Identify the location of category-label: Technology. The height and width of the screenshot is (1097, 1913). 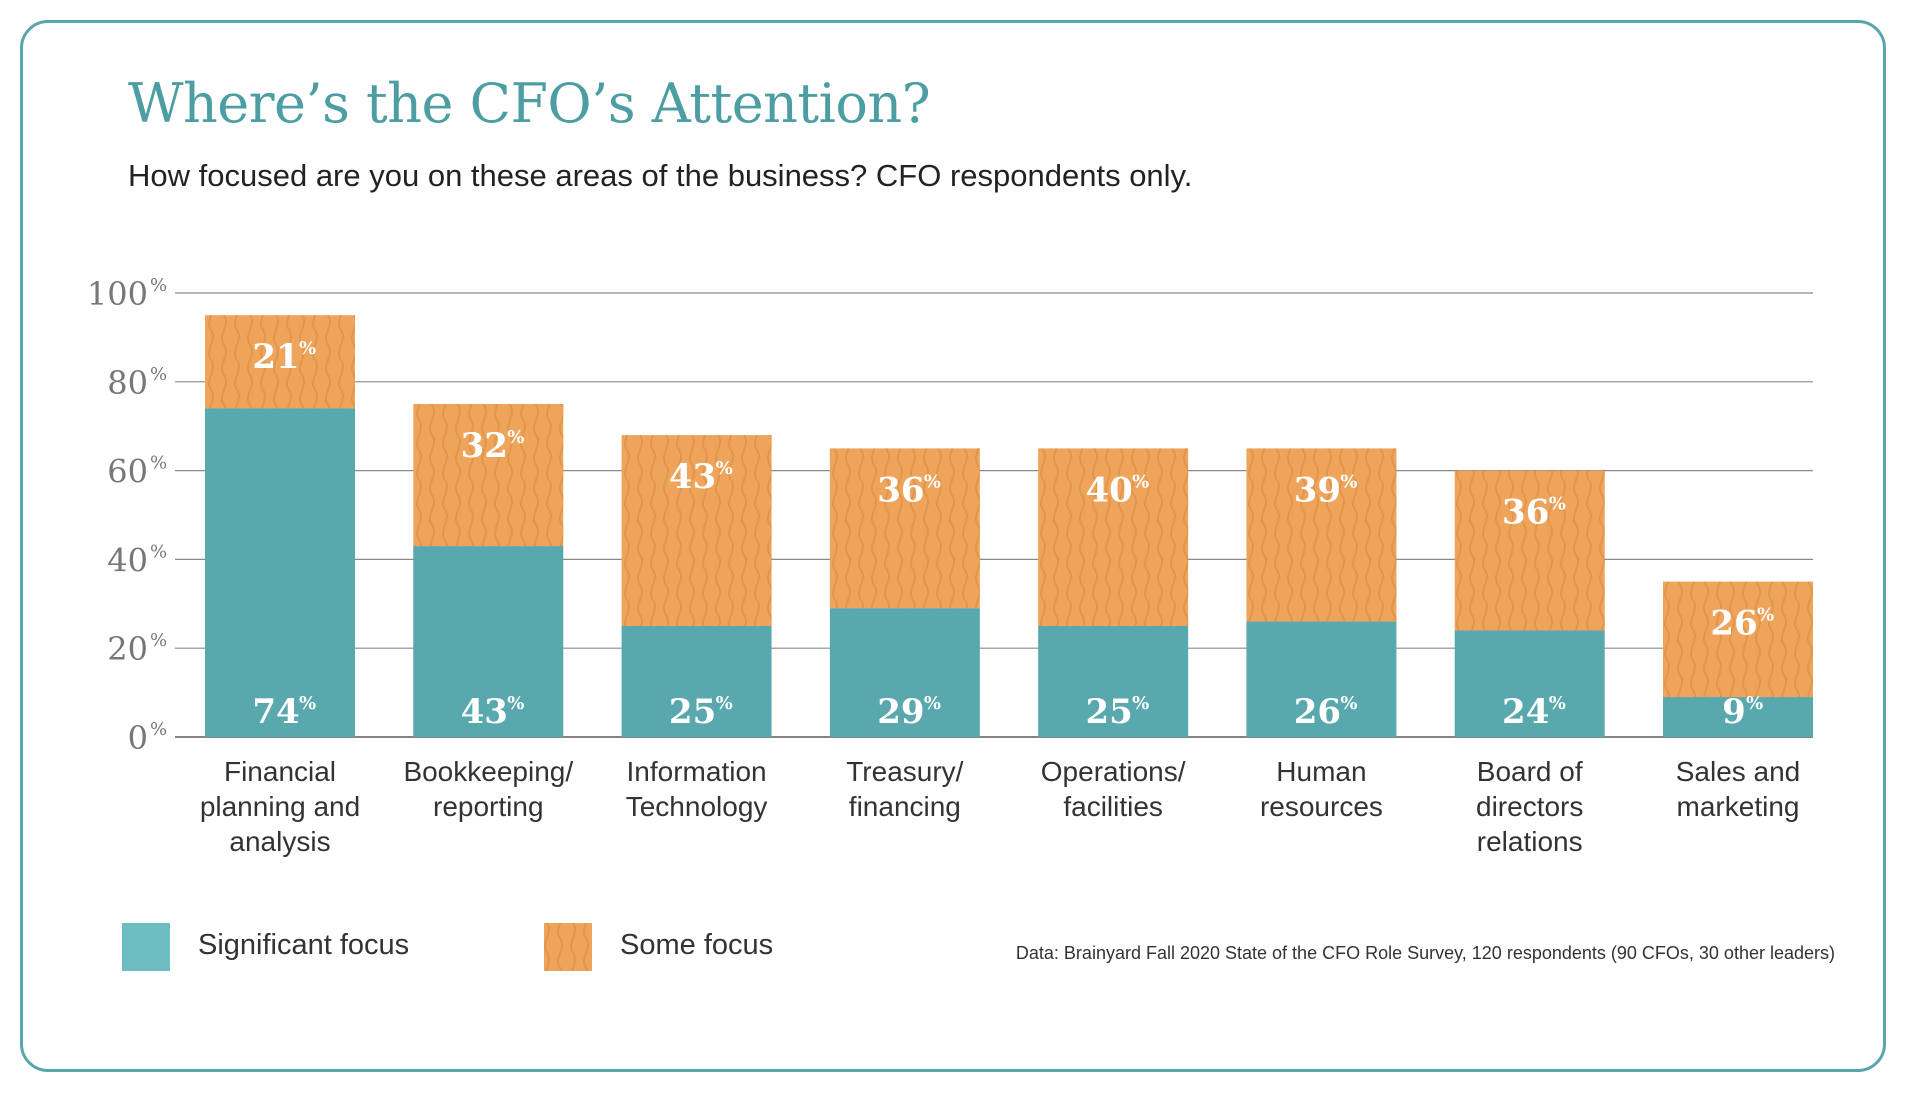
(697, 806).